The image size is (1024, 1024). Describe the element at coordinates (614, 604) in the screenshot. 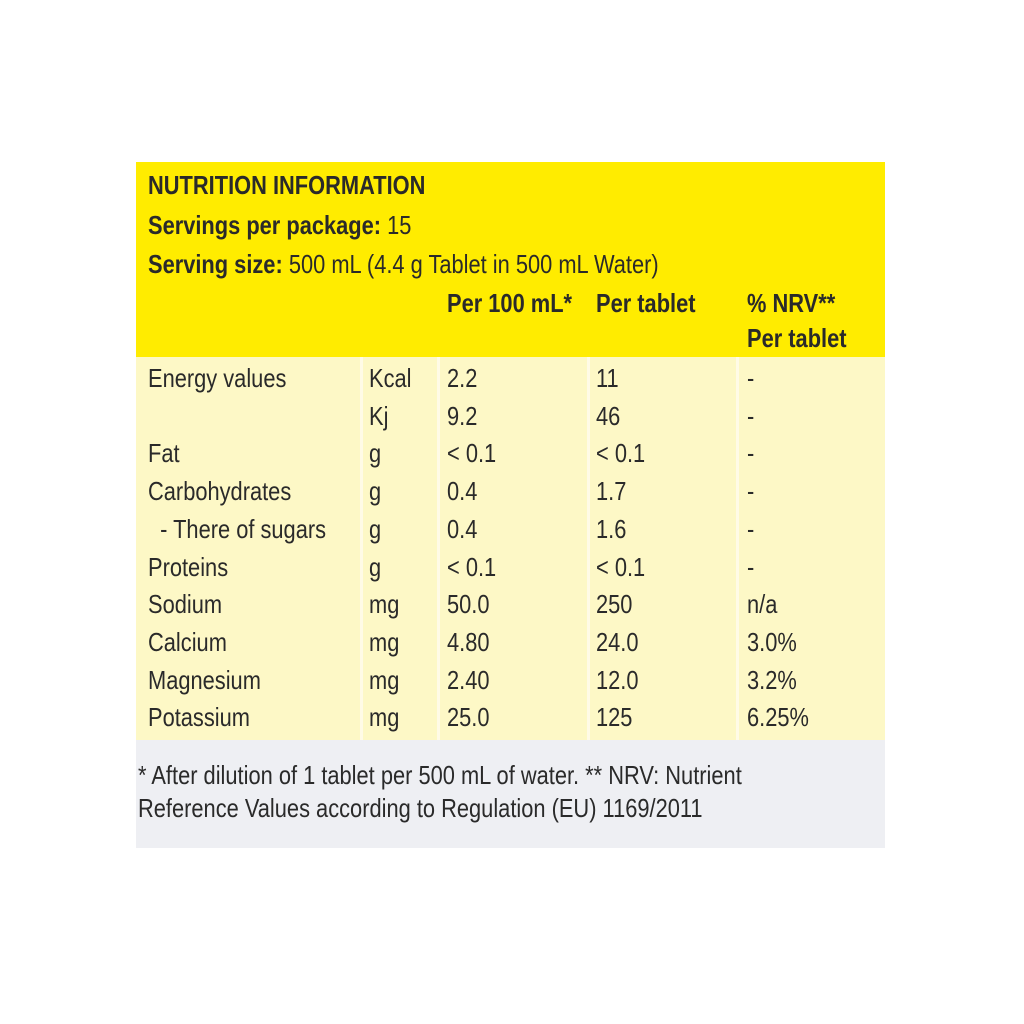

I see `cell-per-tablet: 250` at that location.